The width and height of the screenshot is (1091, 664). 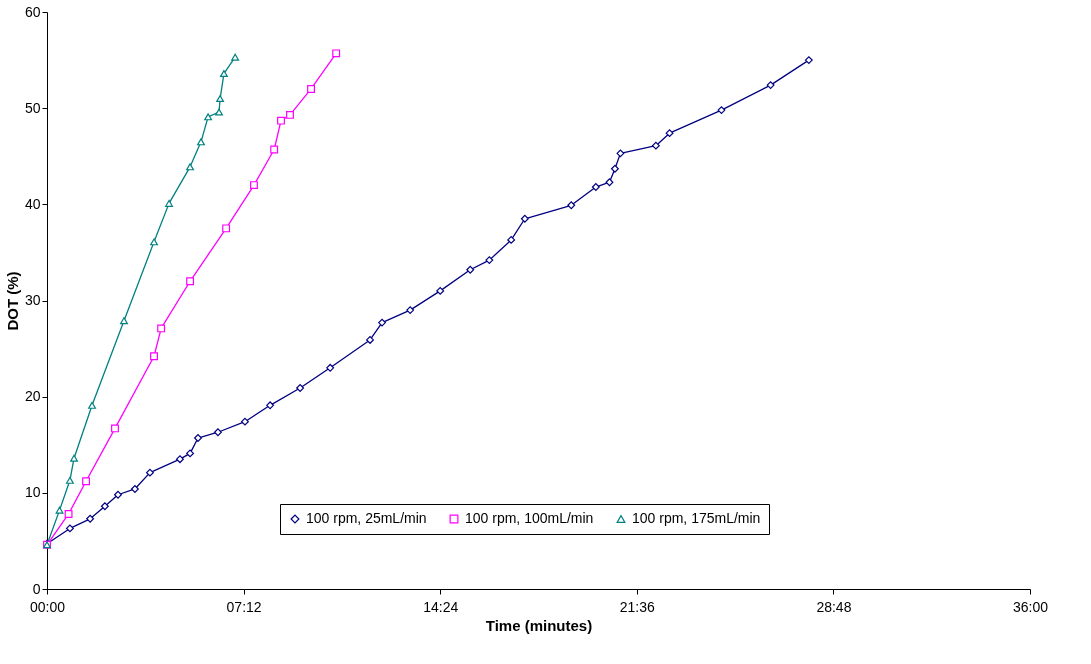 I want to click on x-tick-label: 00:00, so click(x=47, y=606).